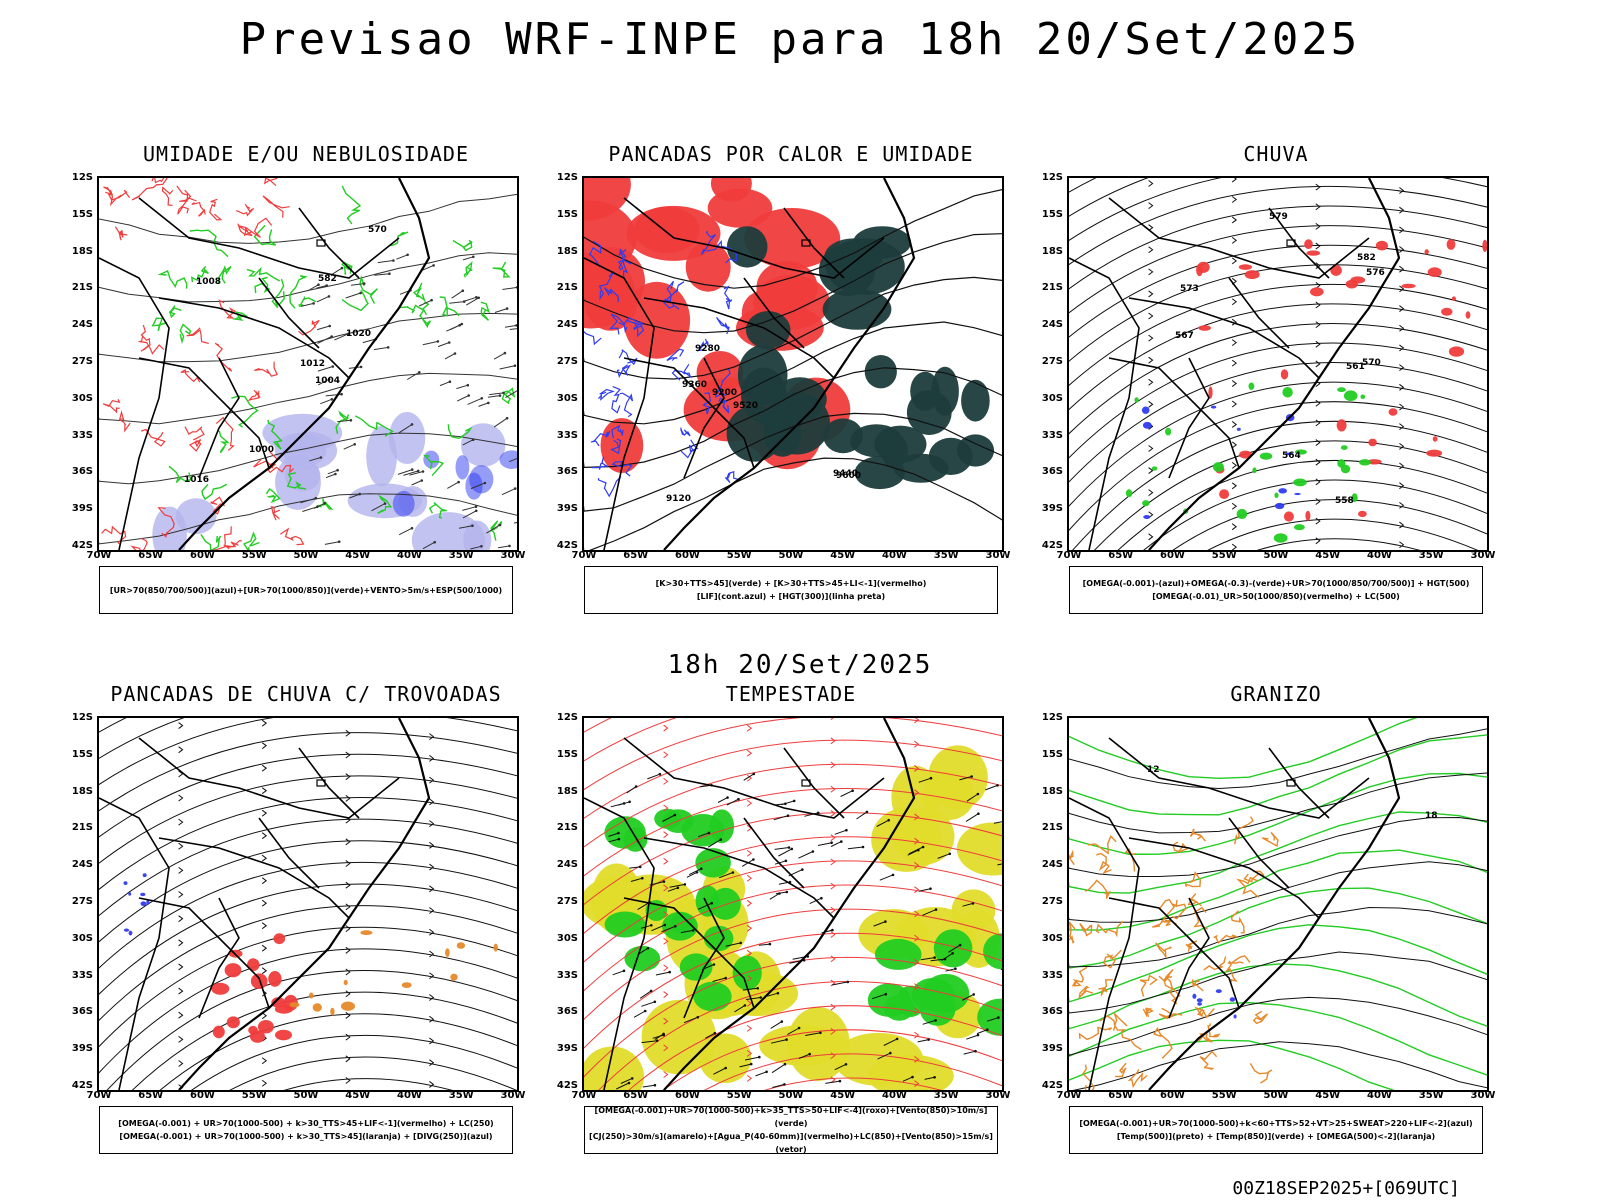  What do you see at coordinates (1431, 816) in the screenshot?
I see `contour-label: 18` at bounding box center [1431, 816].